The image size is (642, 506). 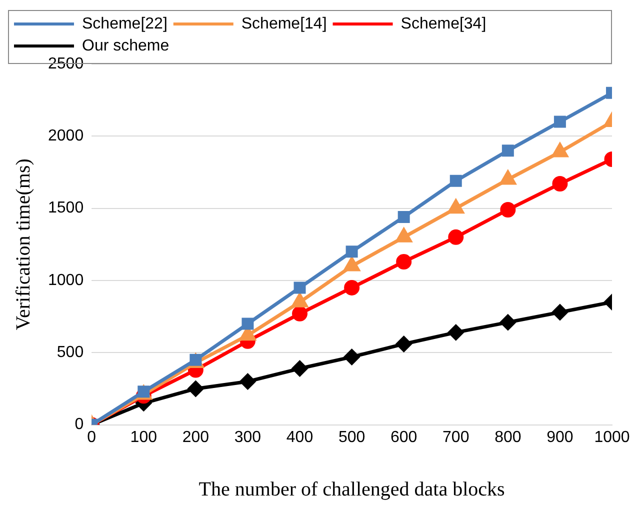 What do you see at coordinates (125, 23) in the screenshot?
I see `legend-label: Scheme[22]` at bounding box center [125, 23].